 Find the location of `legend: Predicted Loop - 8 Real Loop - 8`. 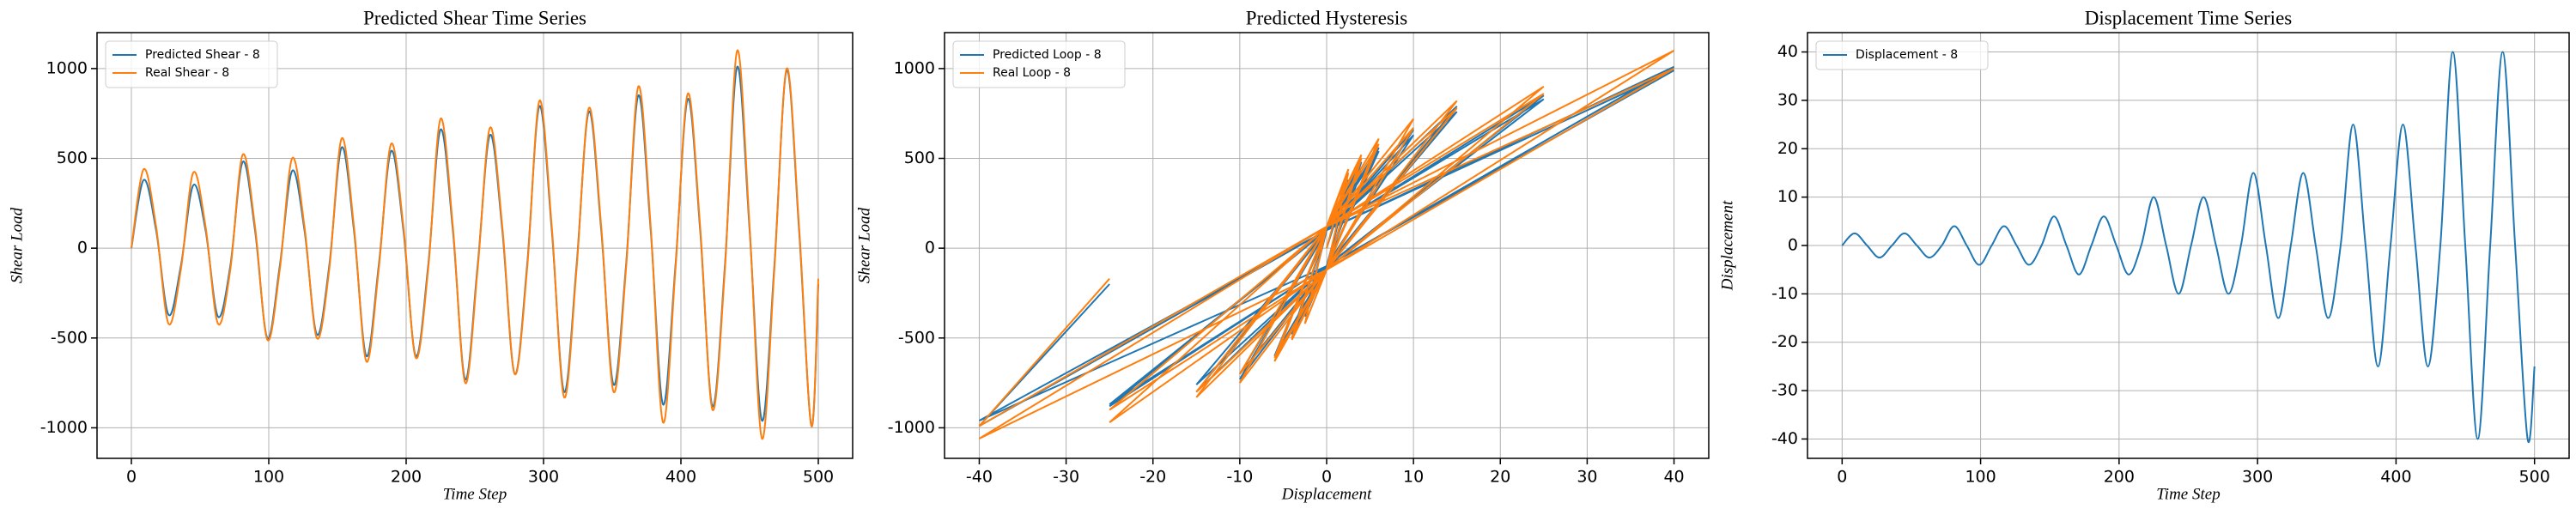

legend: Predicted Loop - 8 Real Loop - 8 is located at coordinates (1039, 64).